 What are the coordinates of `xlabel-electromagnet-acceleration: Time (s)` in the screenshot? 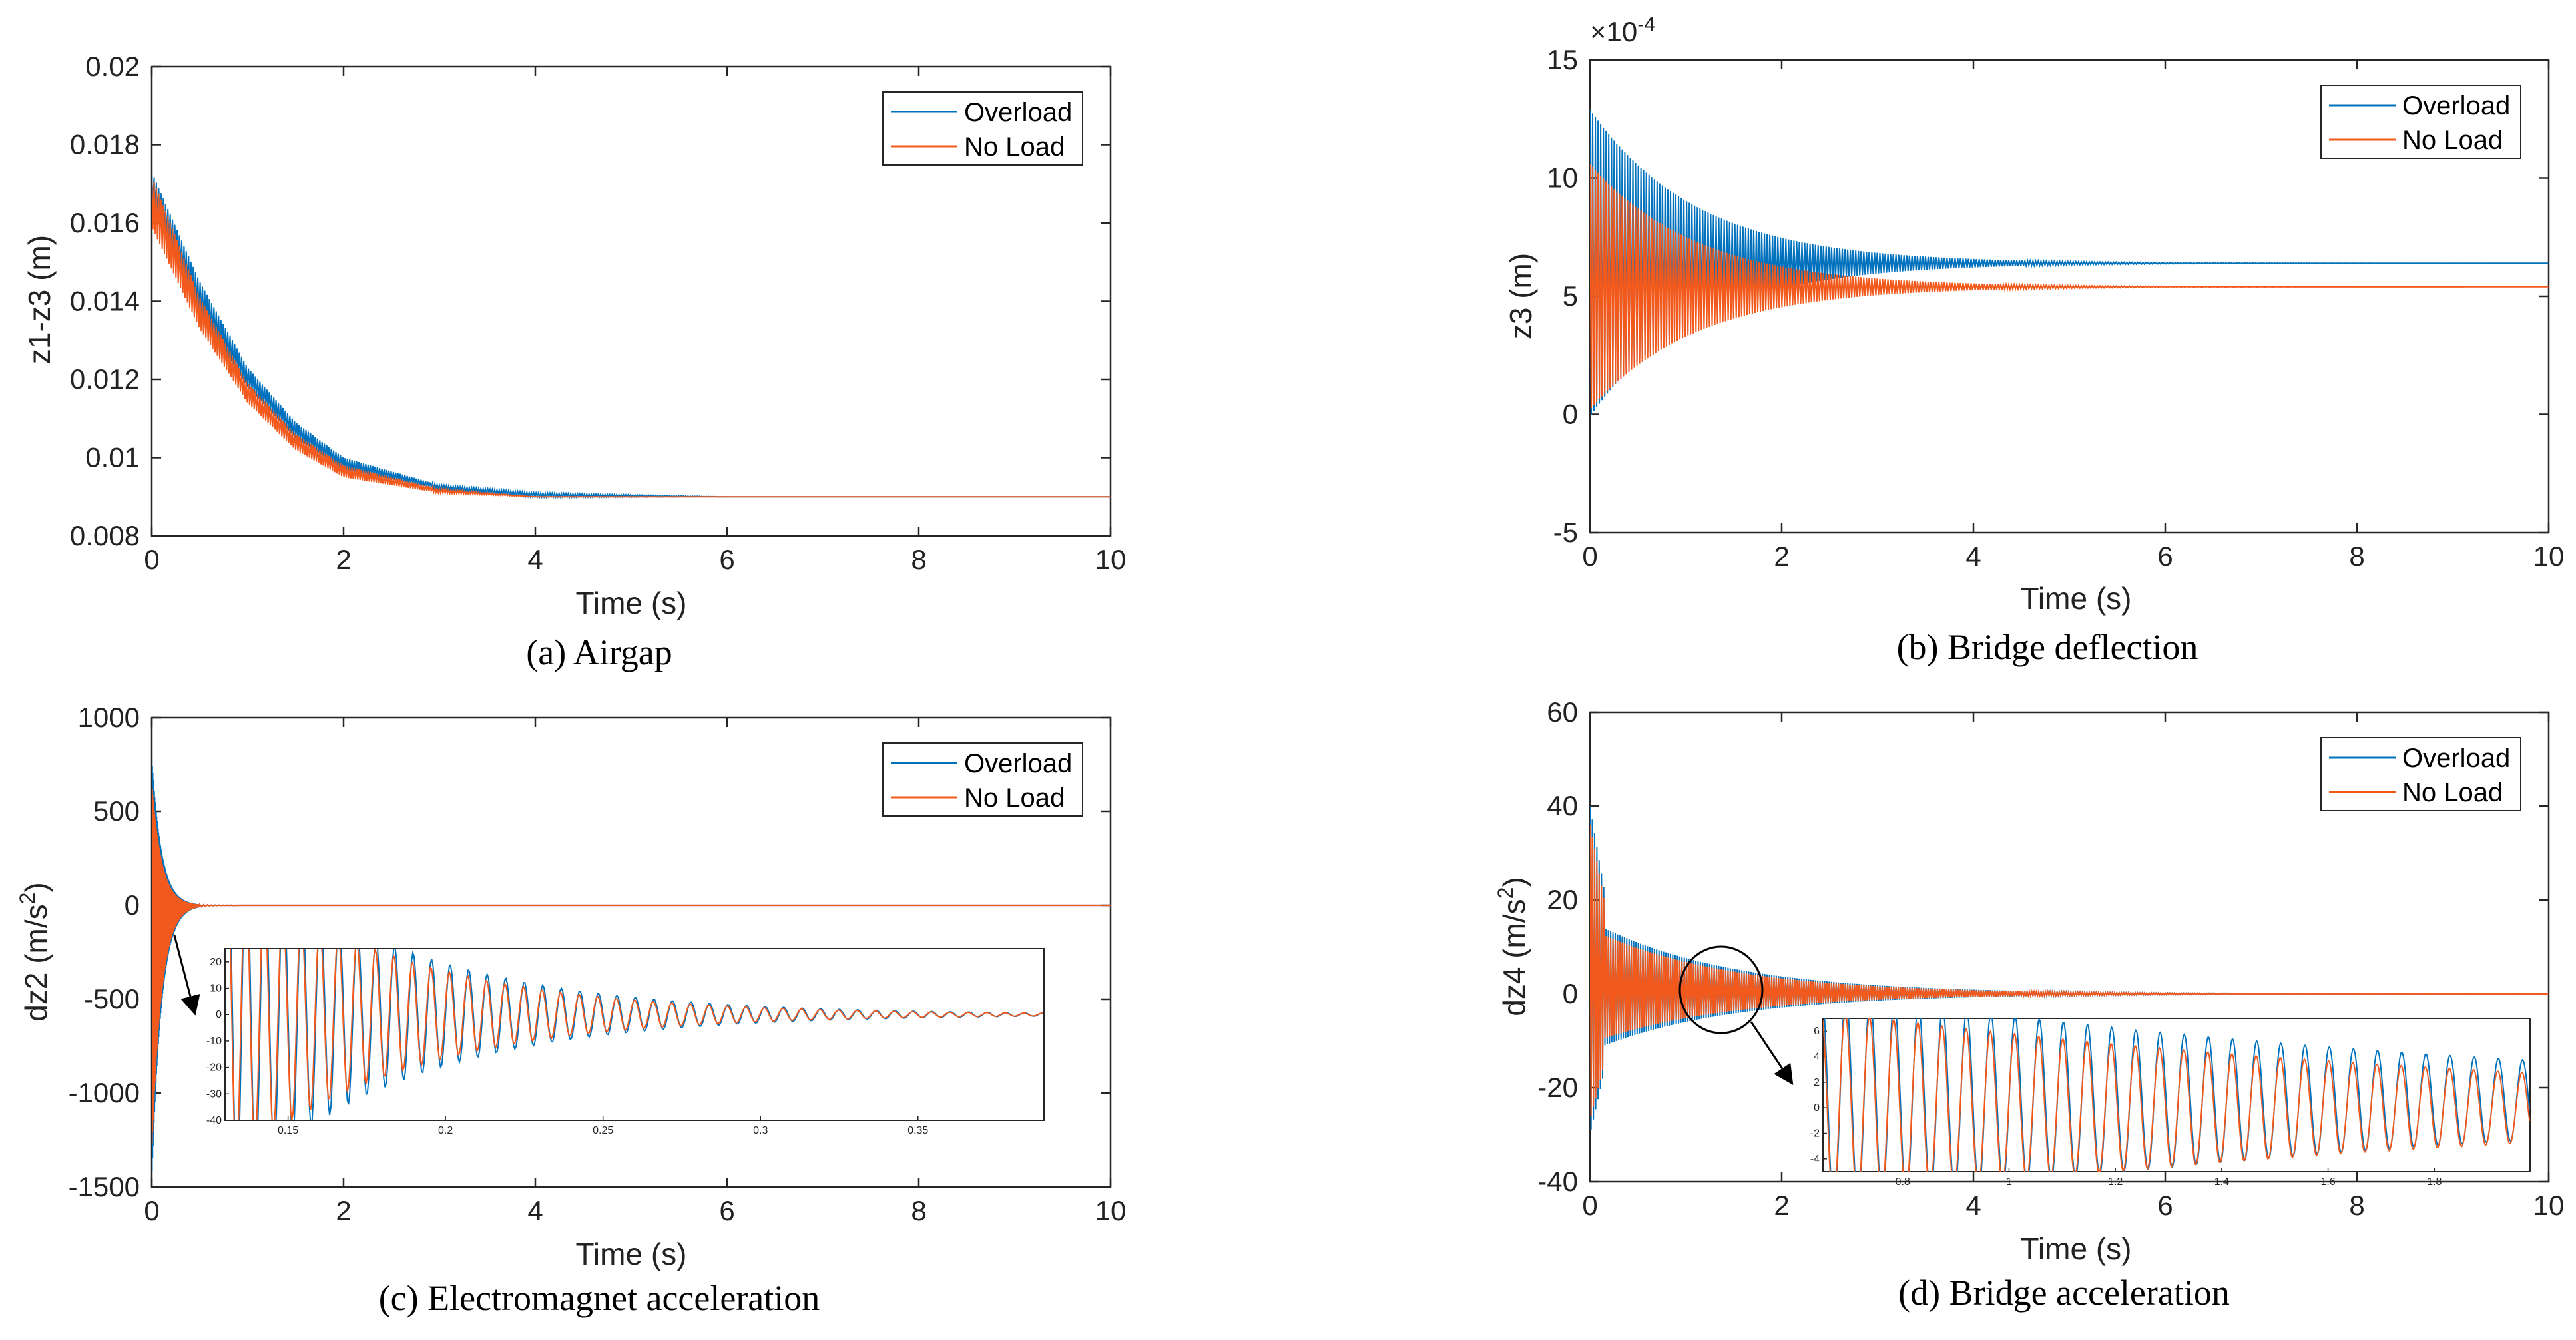 It's located at (632, 1254).